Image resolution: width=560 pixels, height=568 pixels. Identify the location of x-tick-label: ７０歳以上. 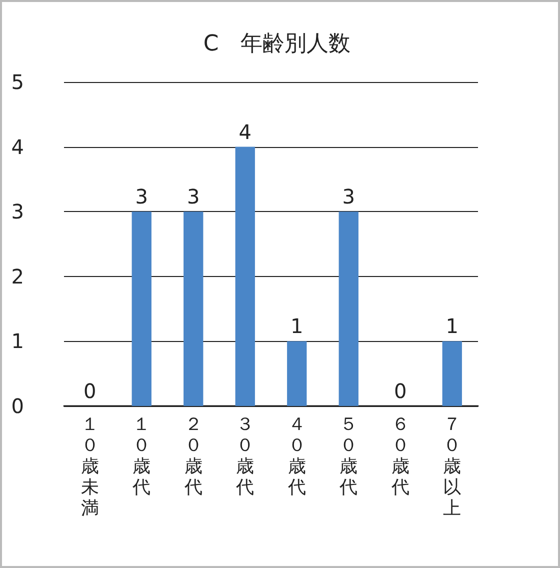
(452, 466).